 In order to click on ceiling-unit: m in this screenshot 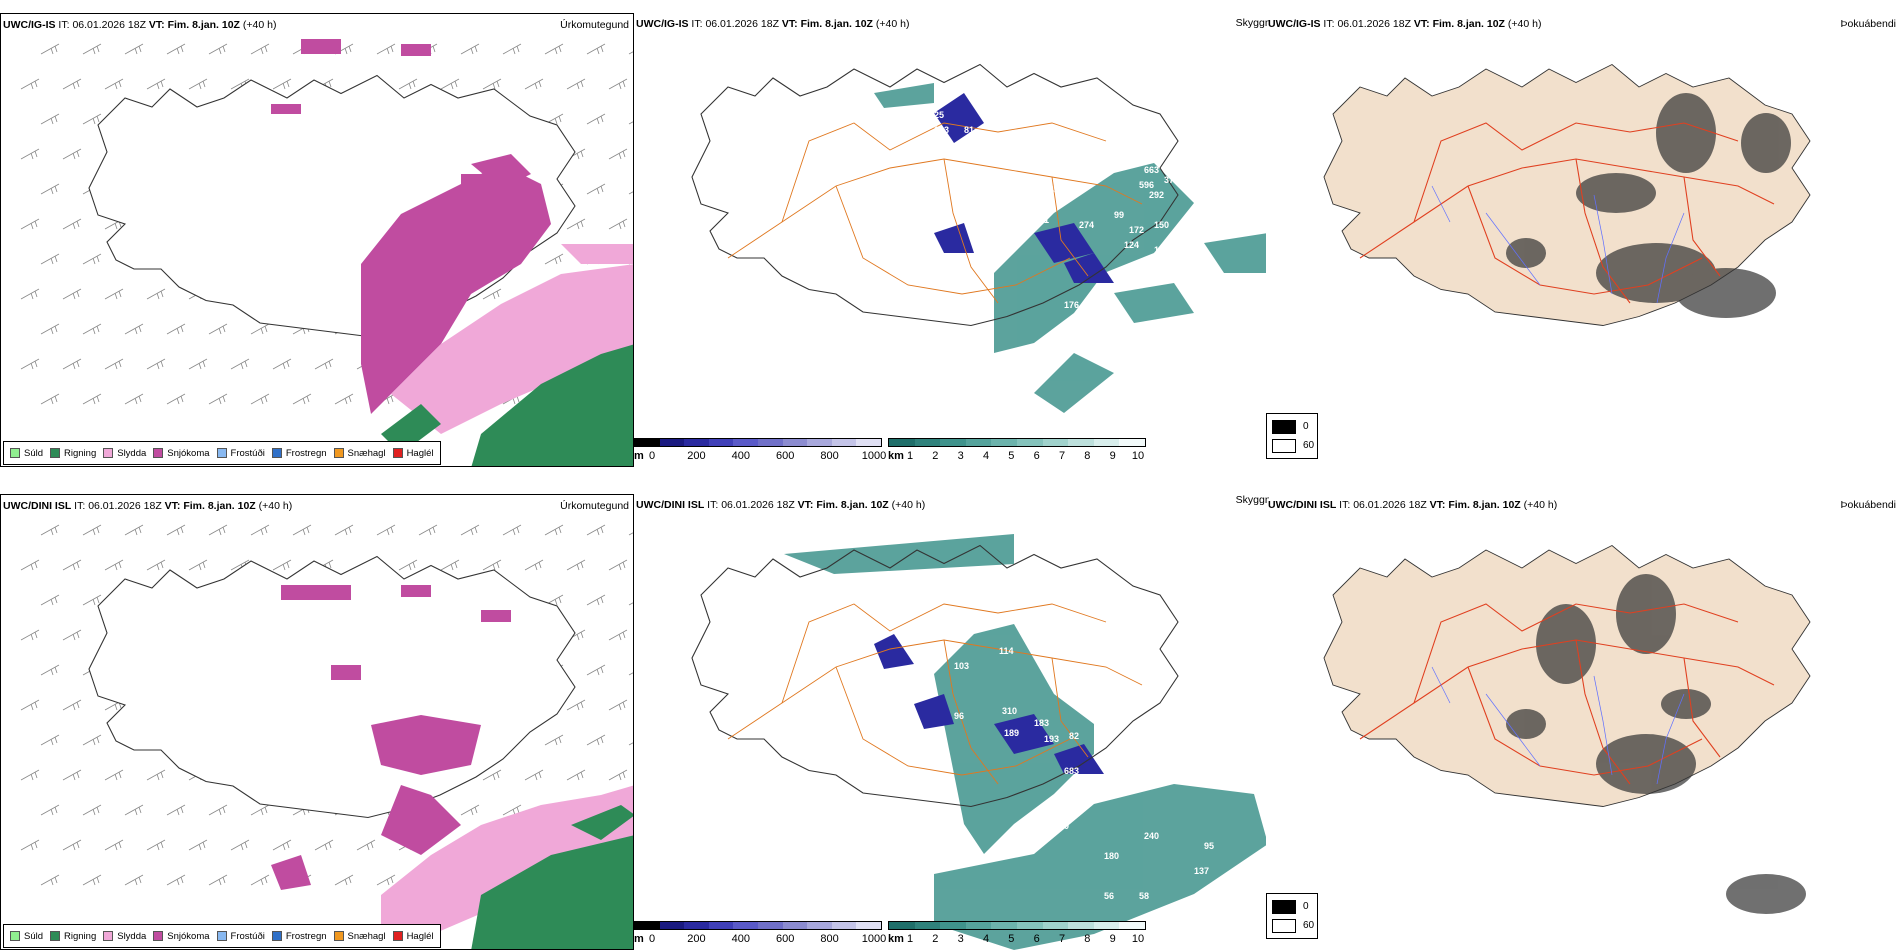, I will do `click(639, 939)`.